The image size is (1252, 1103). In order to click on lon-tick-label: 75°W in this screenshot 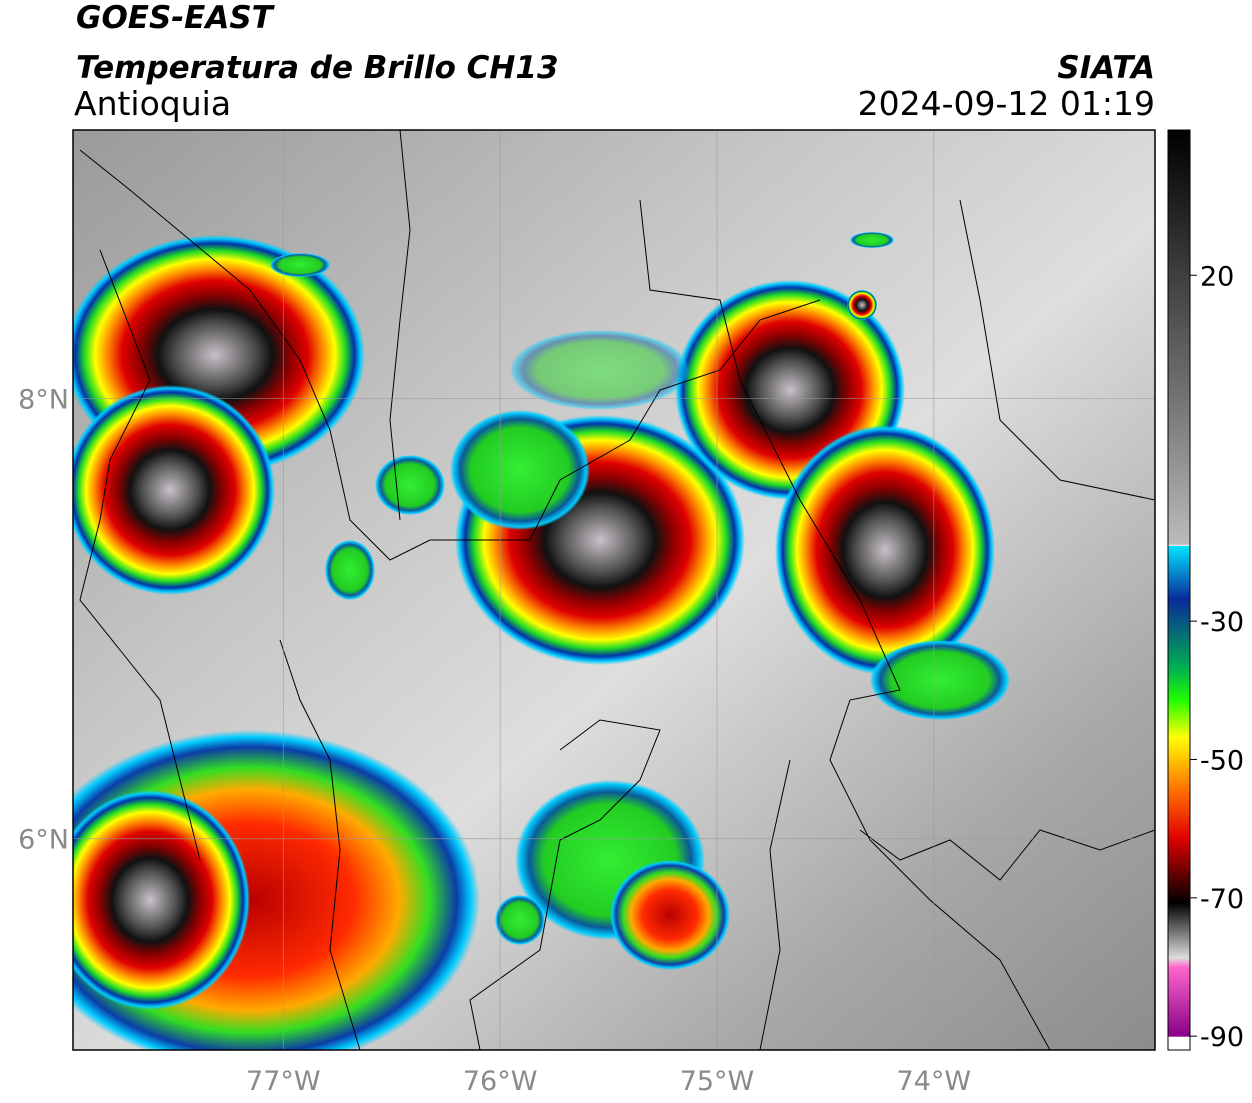, I will do `click(717, 1081)`.